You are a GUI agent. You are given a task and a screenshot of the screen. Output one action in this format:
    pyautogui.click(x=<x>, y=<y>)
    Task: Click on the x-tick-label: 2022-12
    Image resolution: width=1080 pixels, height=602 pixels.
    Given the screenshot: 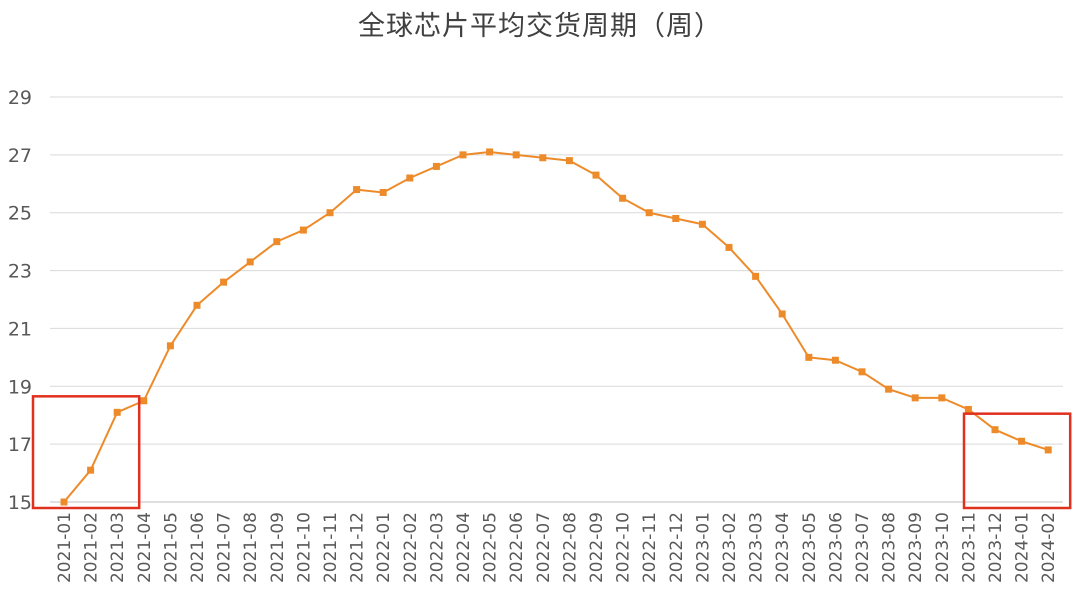 What is the action you would take?
    pyautogui.click(x=677, y=547)
    